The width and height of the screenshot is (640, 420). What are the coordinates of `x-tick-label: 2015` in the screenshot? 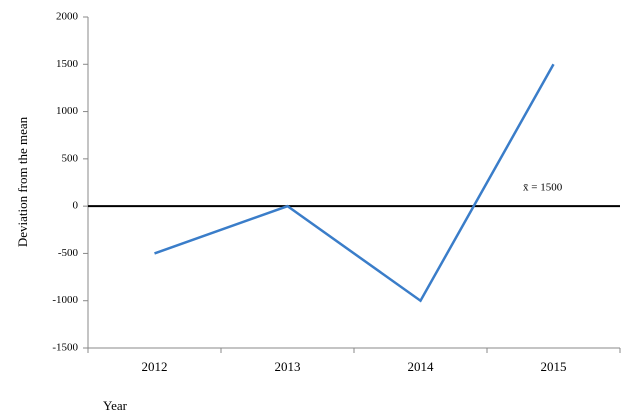 It's located at (554, 366).